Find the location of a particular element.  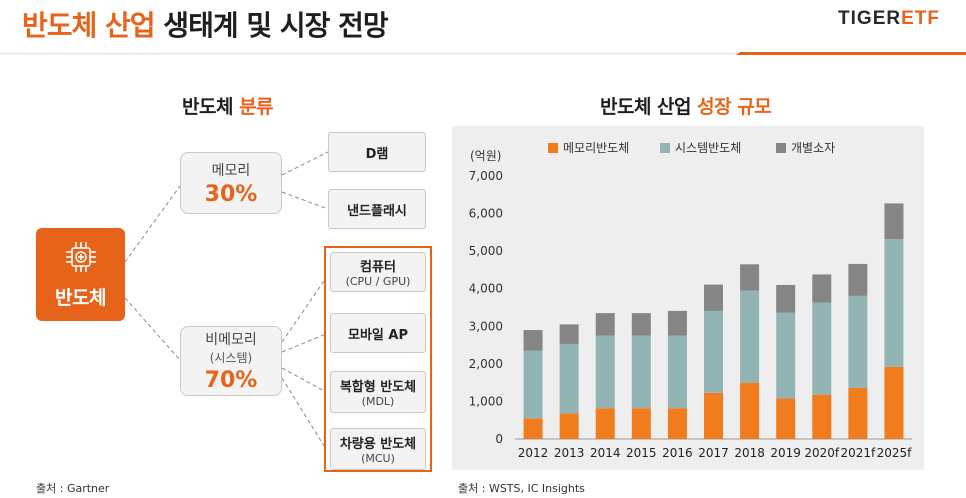

leaf-computer: 컴퓨터 (CPU / GPU) is located at coordinates (378, 272).